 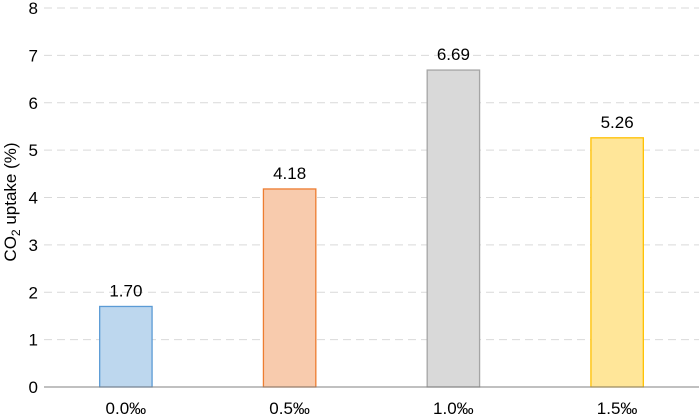 I want to click on y-tick-label: 6, so click(x=33, y=103).